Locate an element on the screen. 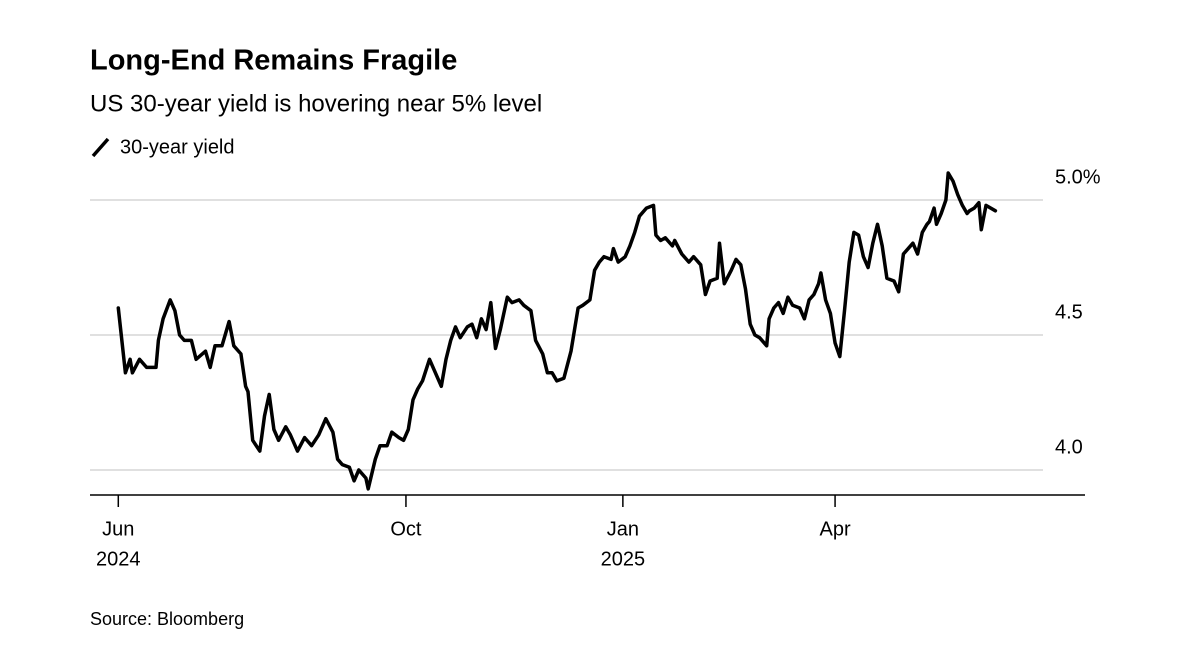 The height and width of the screenshot is (670, 1200). y-tick-label: 4.5 is located at coordinates (1069, 312).